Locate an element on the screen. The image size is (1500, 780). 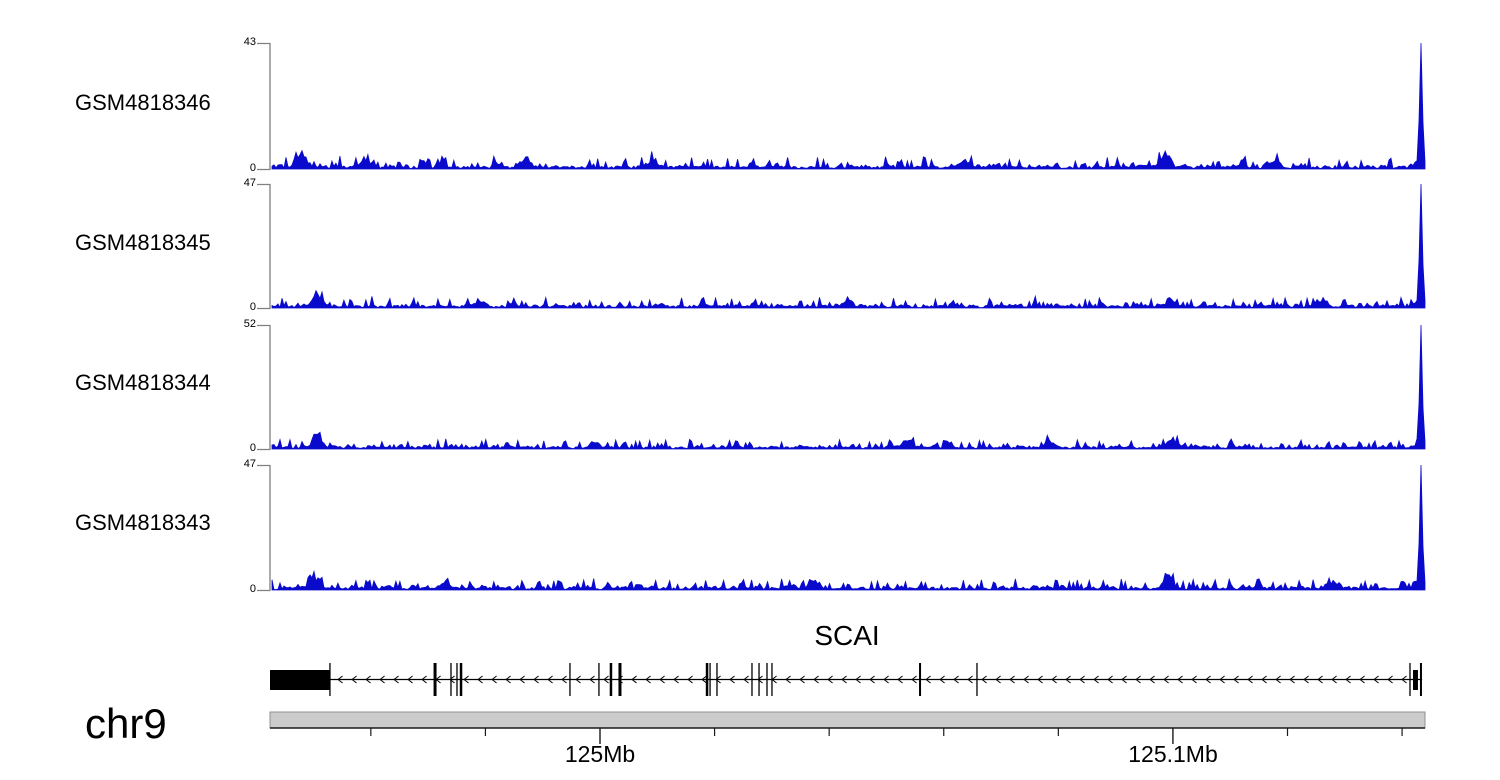
y-axis-gsm4818346 is located at coordinates (264, 106).